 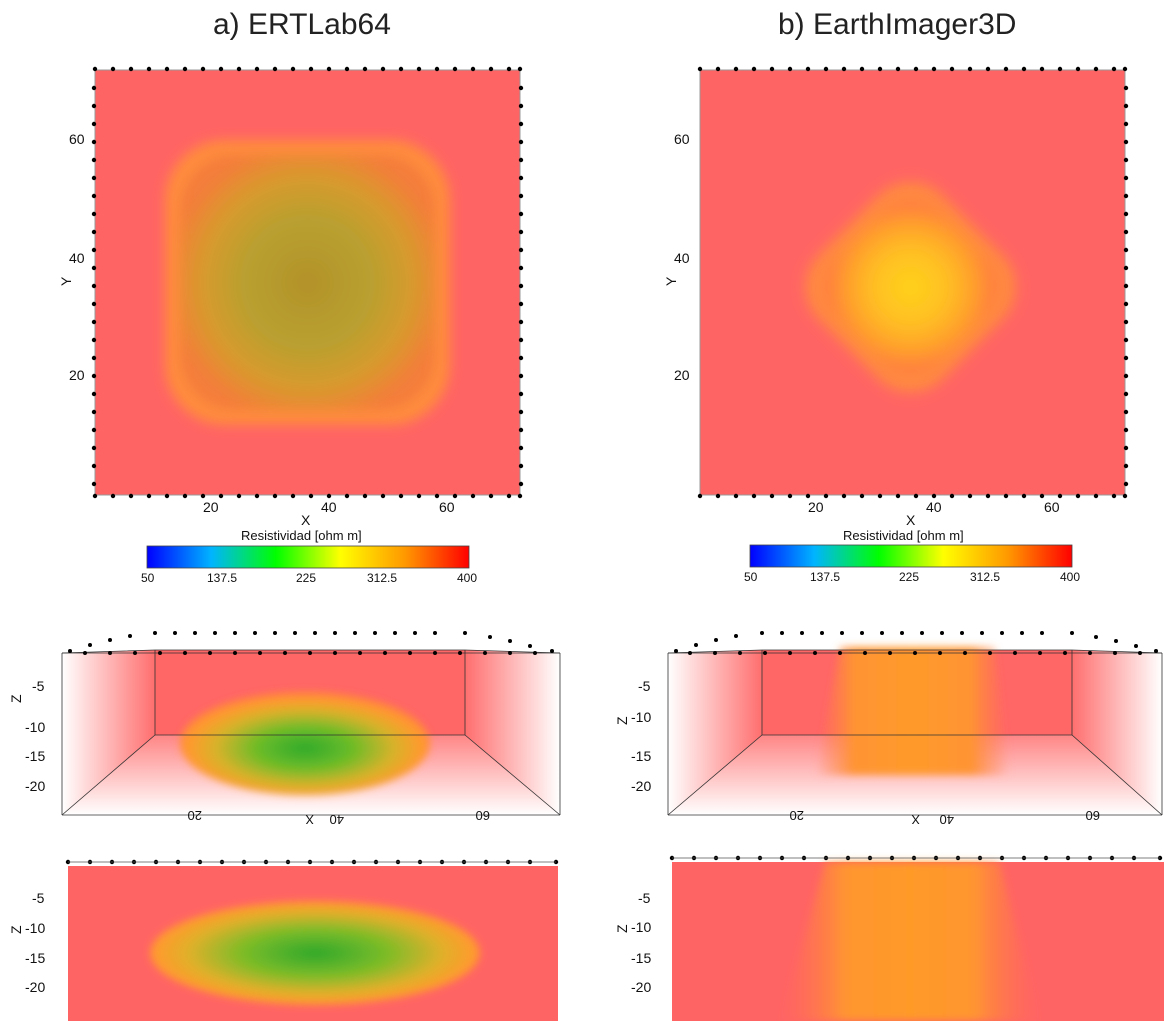 I want to click on electrode-col-right-a, so click(x=521, y=286).